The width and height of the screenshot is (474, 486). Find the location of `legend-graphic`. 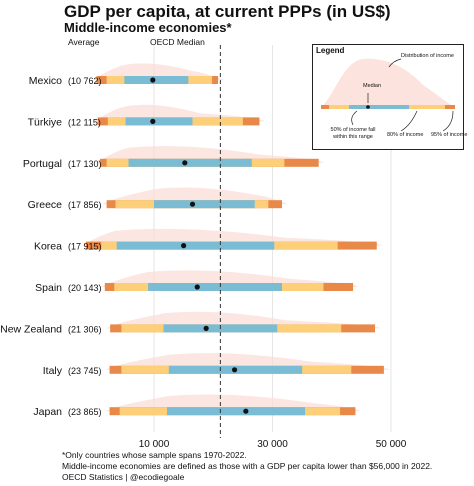

legend-graphic is located at coordinates (388, 95).